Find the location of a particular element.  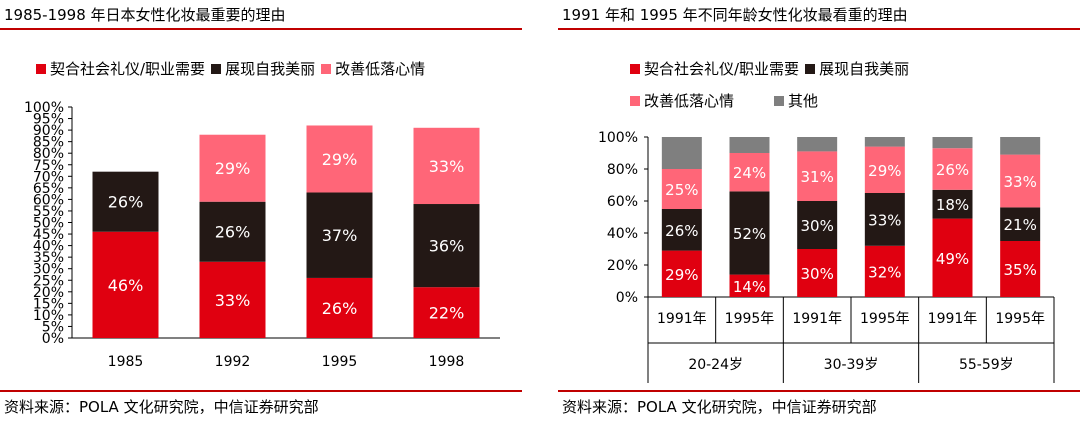

right-data-label-mood: 25% is located at coordinates (681, 190).